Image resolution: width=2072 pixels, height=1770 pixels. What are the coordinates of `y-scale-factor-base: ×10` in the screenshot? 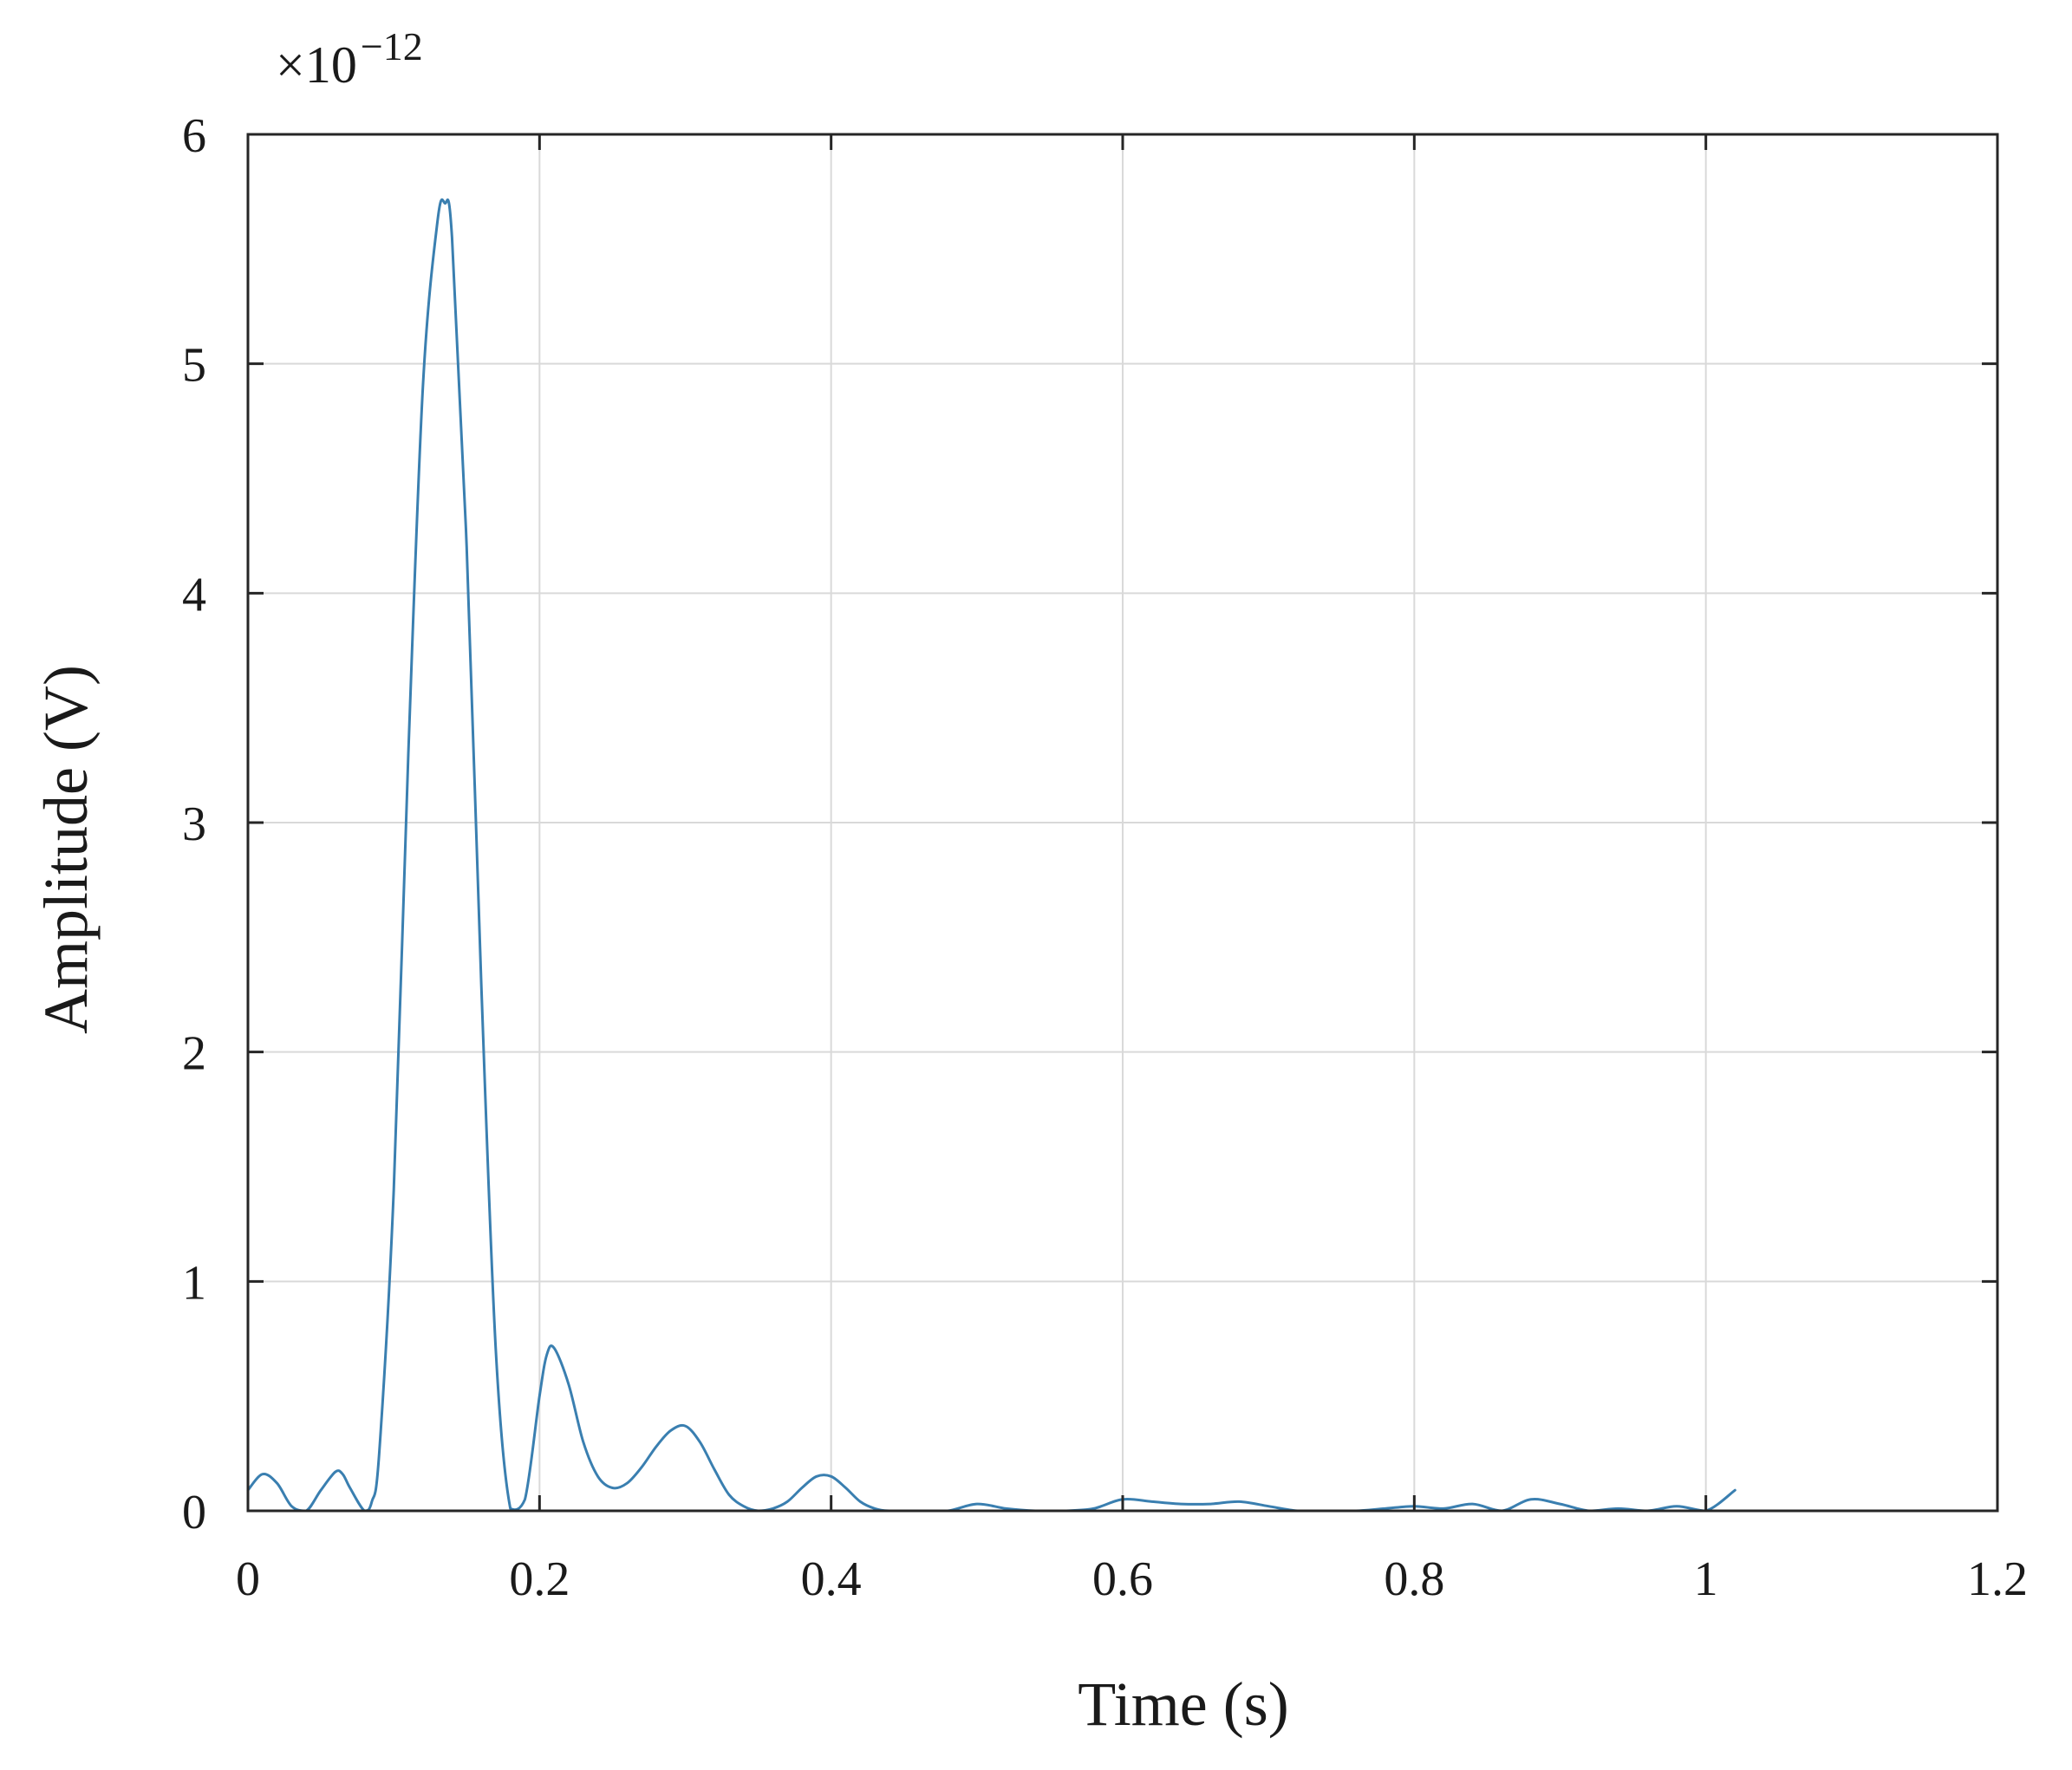 It's located at (316, 65).